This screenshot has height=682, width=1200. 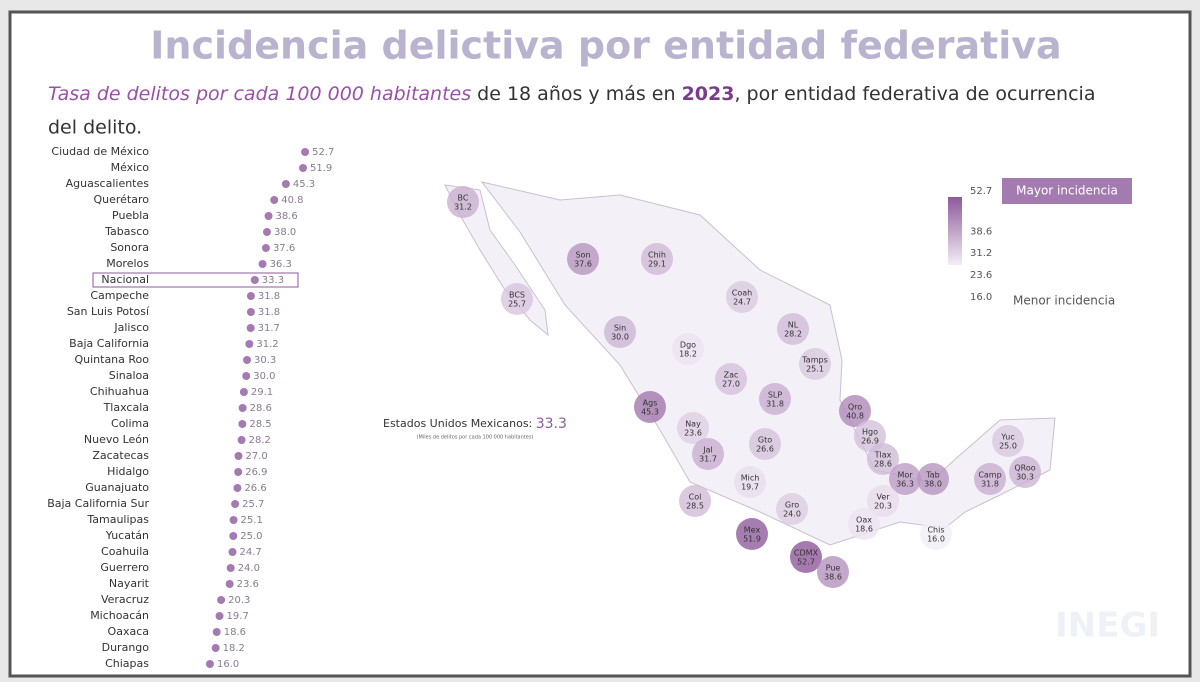 What do you see at coordinates (833, 577) in the screenshot?
I see `state-value: 38.6` at bounding box center [833, 577].